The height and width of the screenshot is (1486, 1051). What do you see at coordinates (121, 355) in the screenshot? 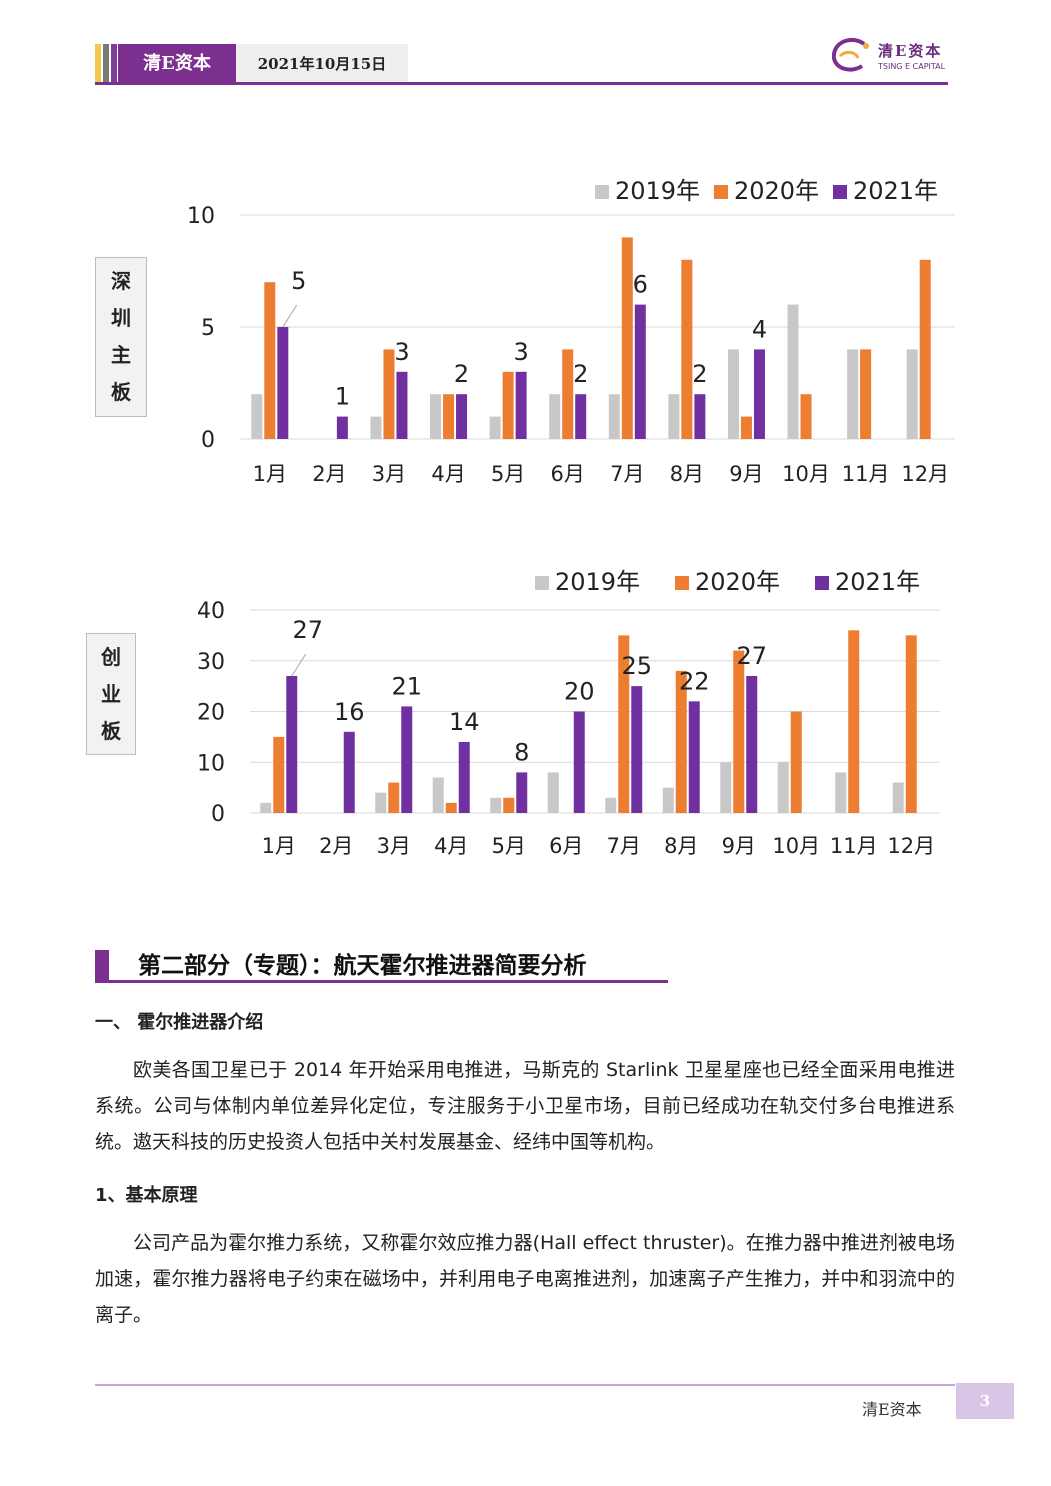
I see `chart1-label-char: 主` at bounding box center [121, 355].